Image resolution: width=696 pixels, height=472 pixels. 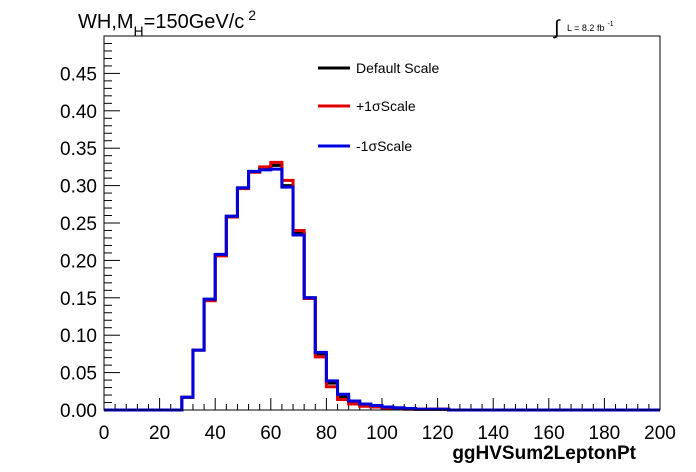 I want to click on x-tick-label: 60, so click(x=270, y=433).